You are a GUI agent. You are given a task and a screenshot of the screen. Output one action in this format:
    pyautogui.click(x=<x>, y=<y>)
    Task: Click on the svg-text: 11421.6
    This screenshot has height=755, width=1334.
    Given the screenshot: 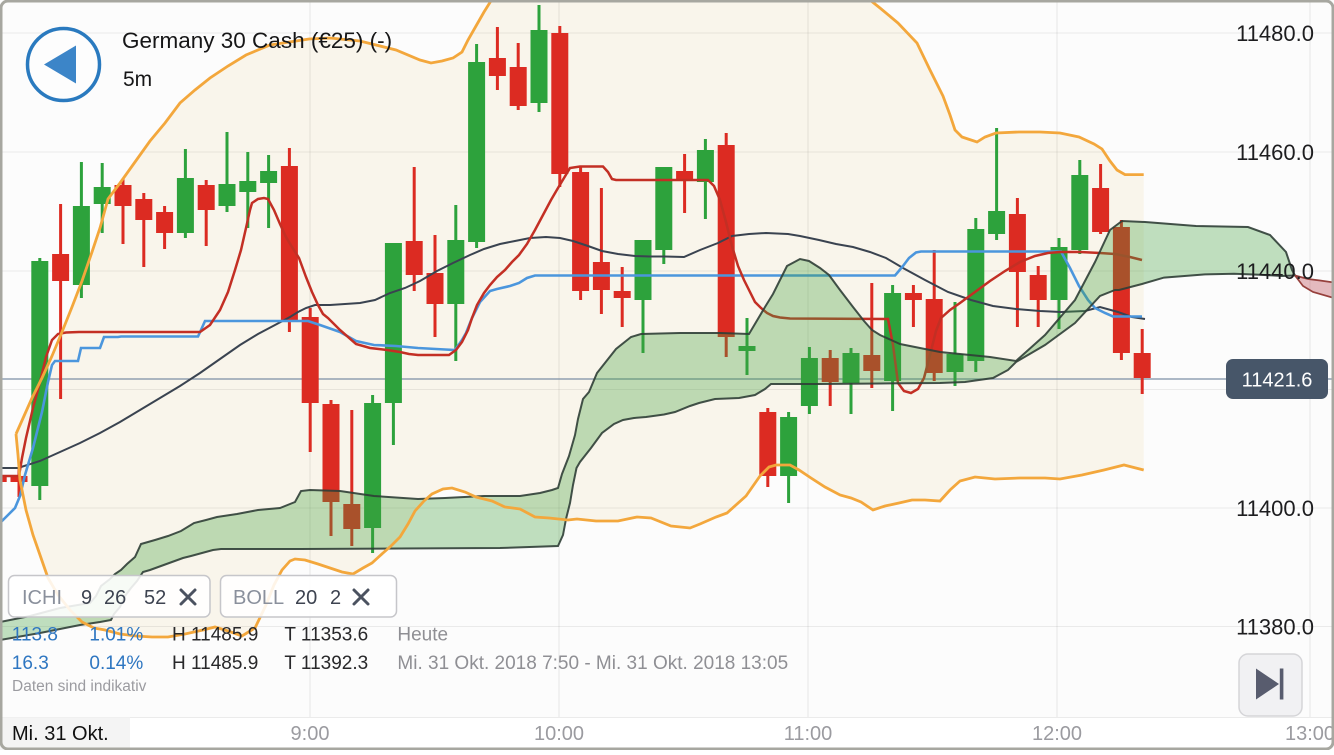 What is the action you would take?
    pyautogui.click(x=1277, y=381)
    